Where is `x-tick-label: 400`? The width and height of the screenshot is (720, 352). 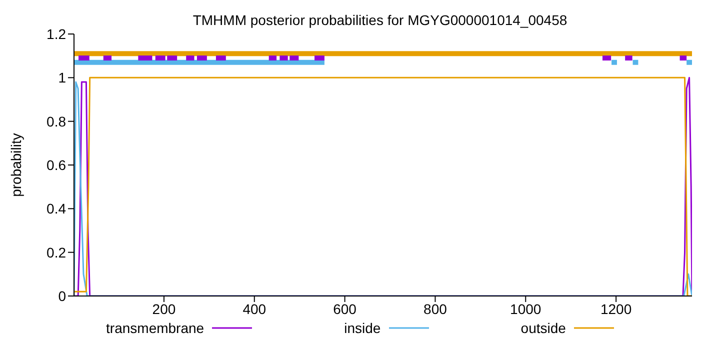
x-tick-label: 400 is located at coordinates (254, 308).